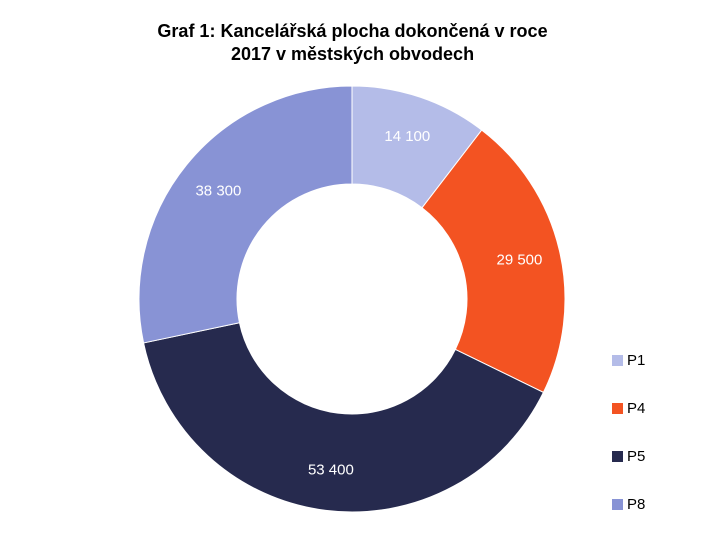  Describe the element at coordinates (331, 470) in the screenshot. I see `data-label-p5: 53 400` at that location.